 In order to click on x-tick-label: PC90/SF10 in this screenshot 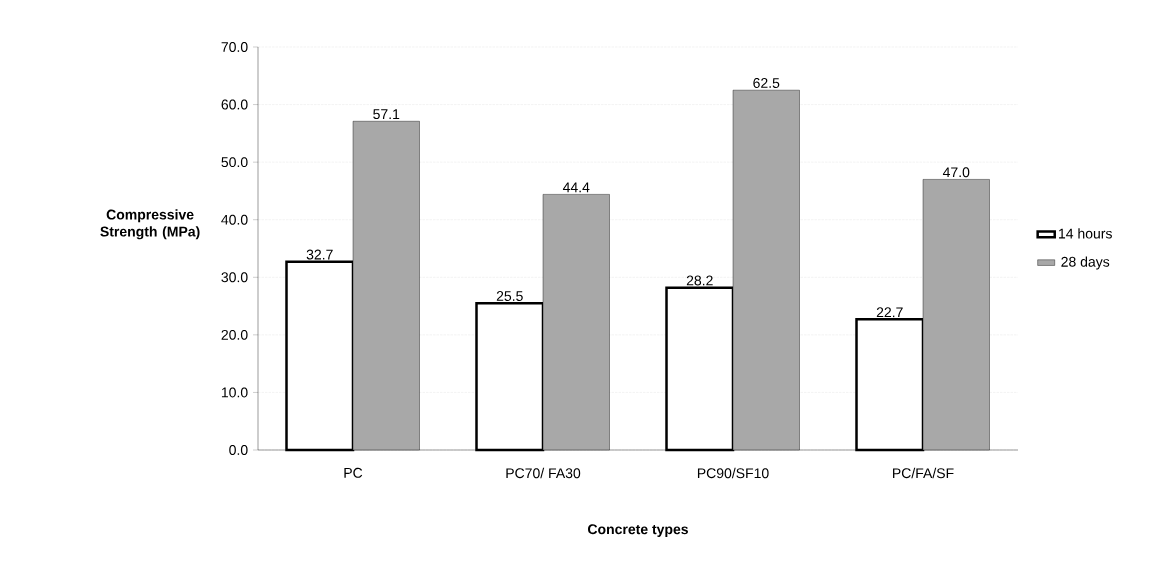, I will do `click(733, 473)`.